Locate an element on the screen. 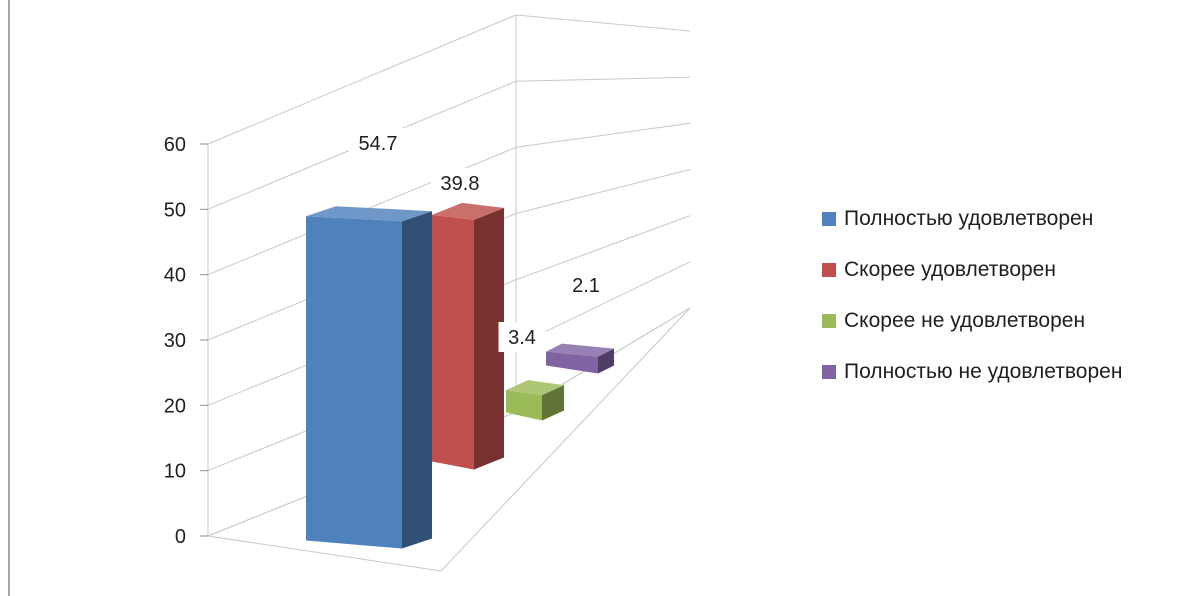 This screenshot has width=1184, height=596. data-label: 2.1 is located at coordinates (586, 286).